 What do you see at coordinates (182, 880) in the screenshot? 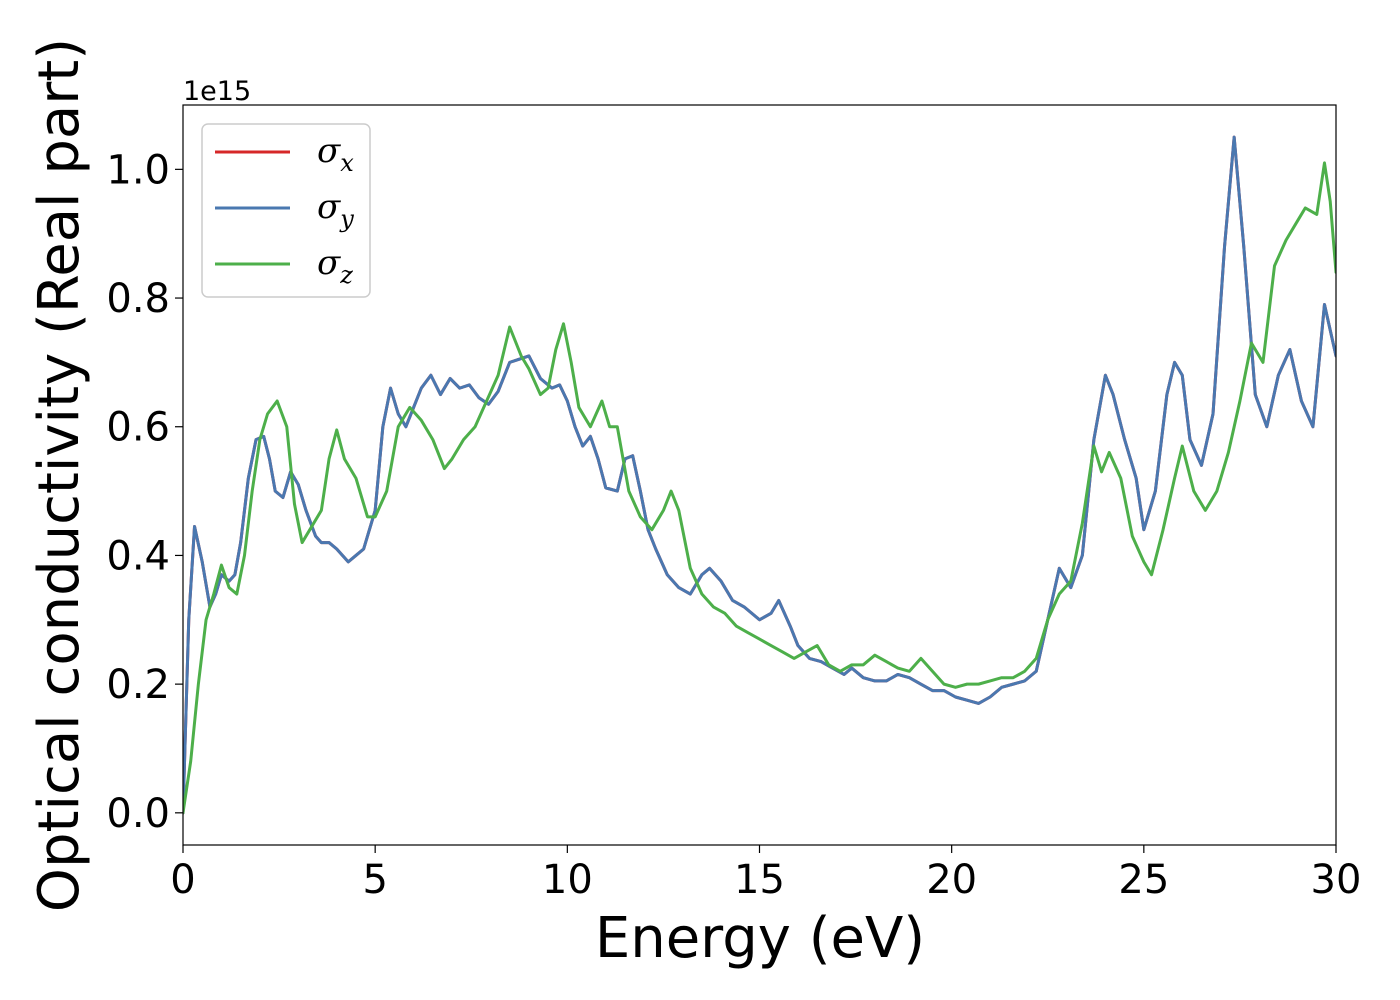
I see `x-tick-label: 0` at bounding box center [182, 880].